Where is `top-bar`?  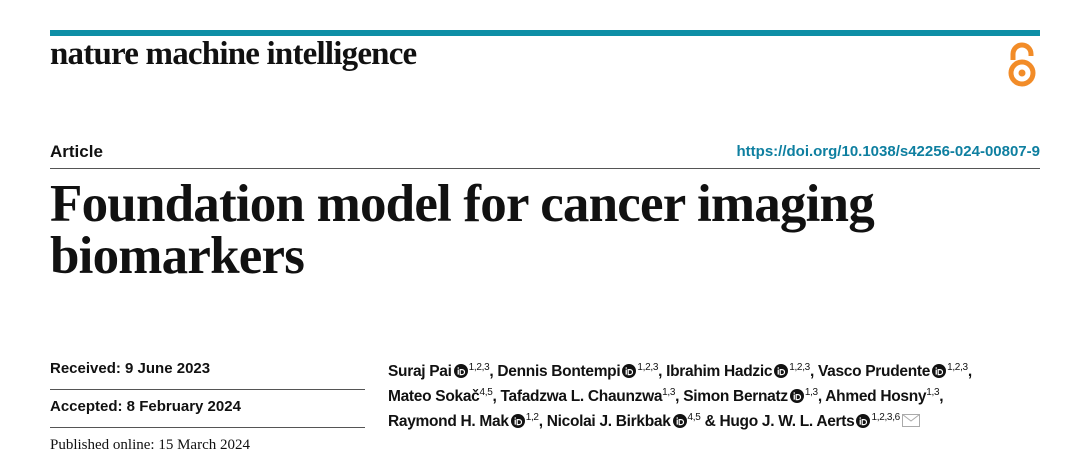 top-bar is located at coordinates (545, 33).